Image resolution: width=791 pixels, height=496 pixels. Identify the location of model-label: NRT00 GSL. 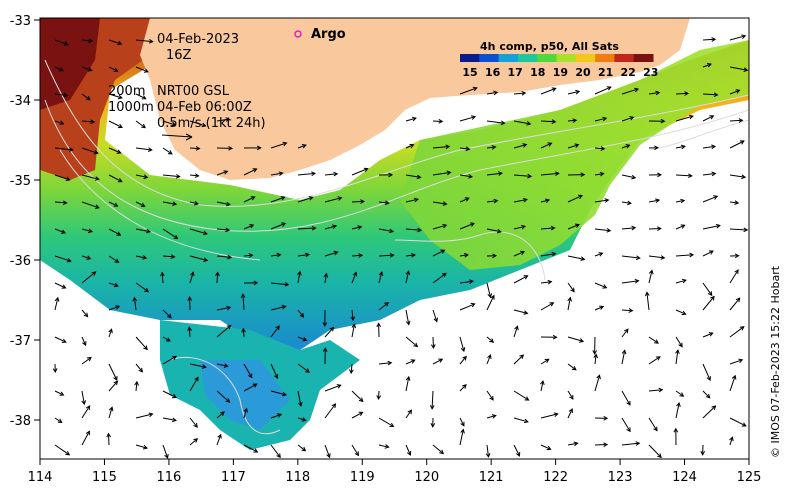
(193, 91).